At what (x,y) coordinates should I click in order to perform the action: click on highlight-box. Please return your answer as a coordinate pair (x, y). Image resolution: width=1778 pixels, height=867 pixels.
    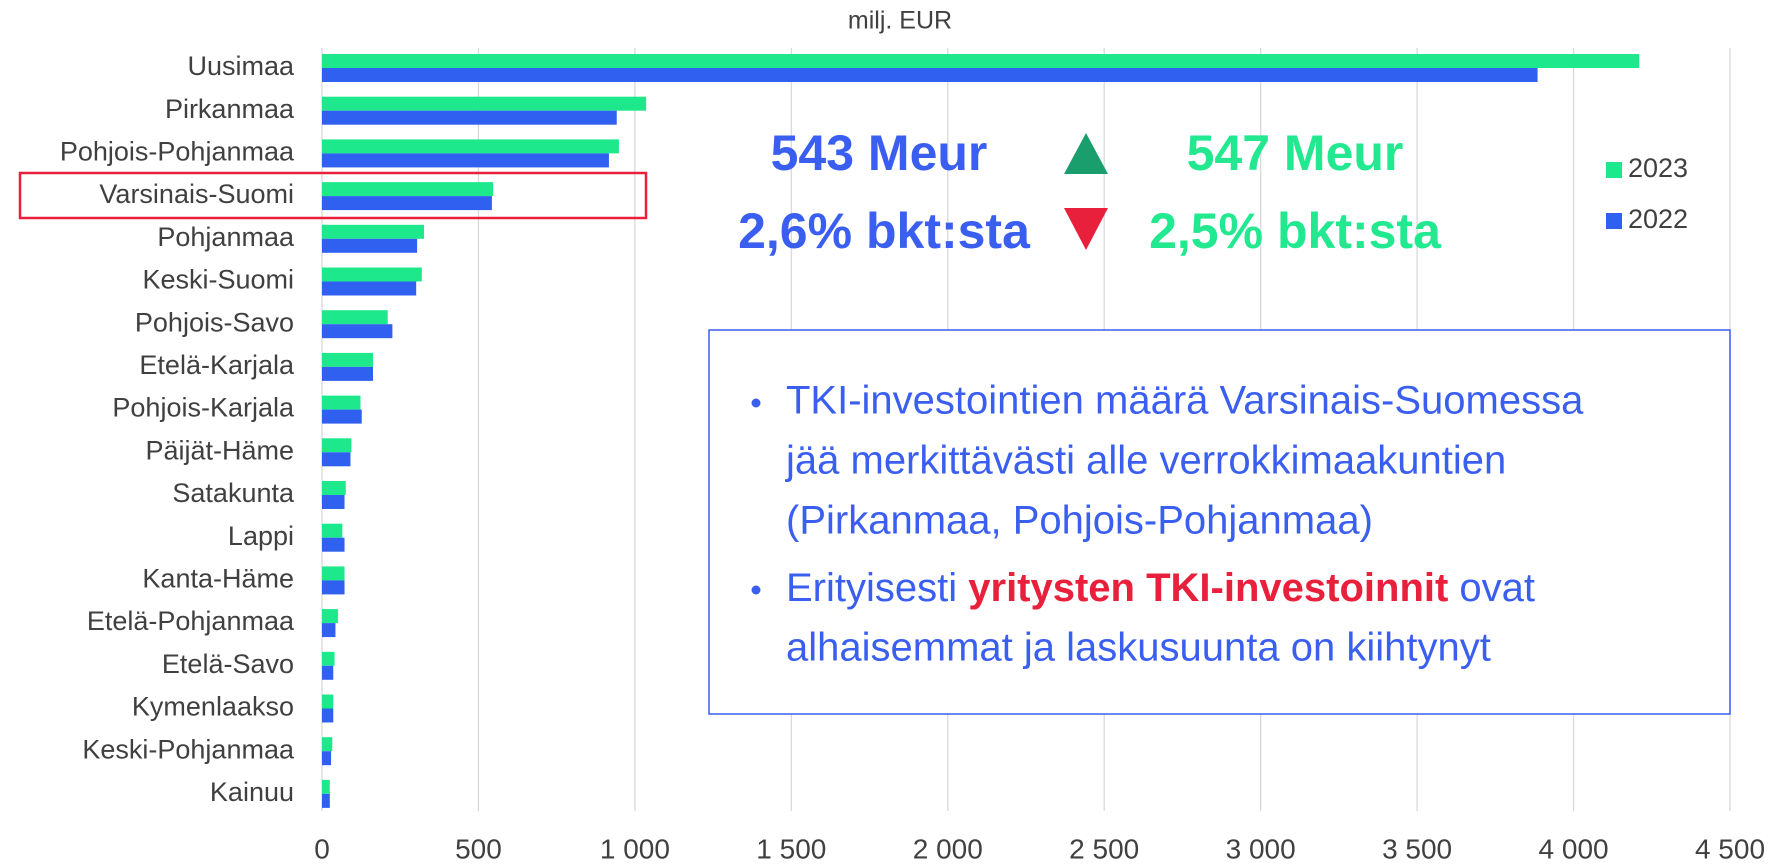
    Looking at the image, I should click on (333, 195).